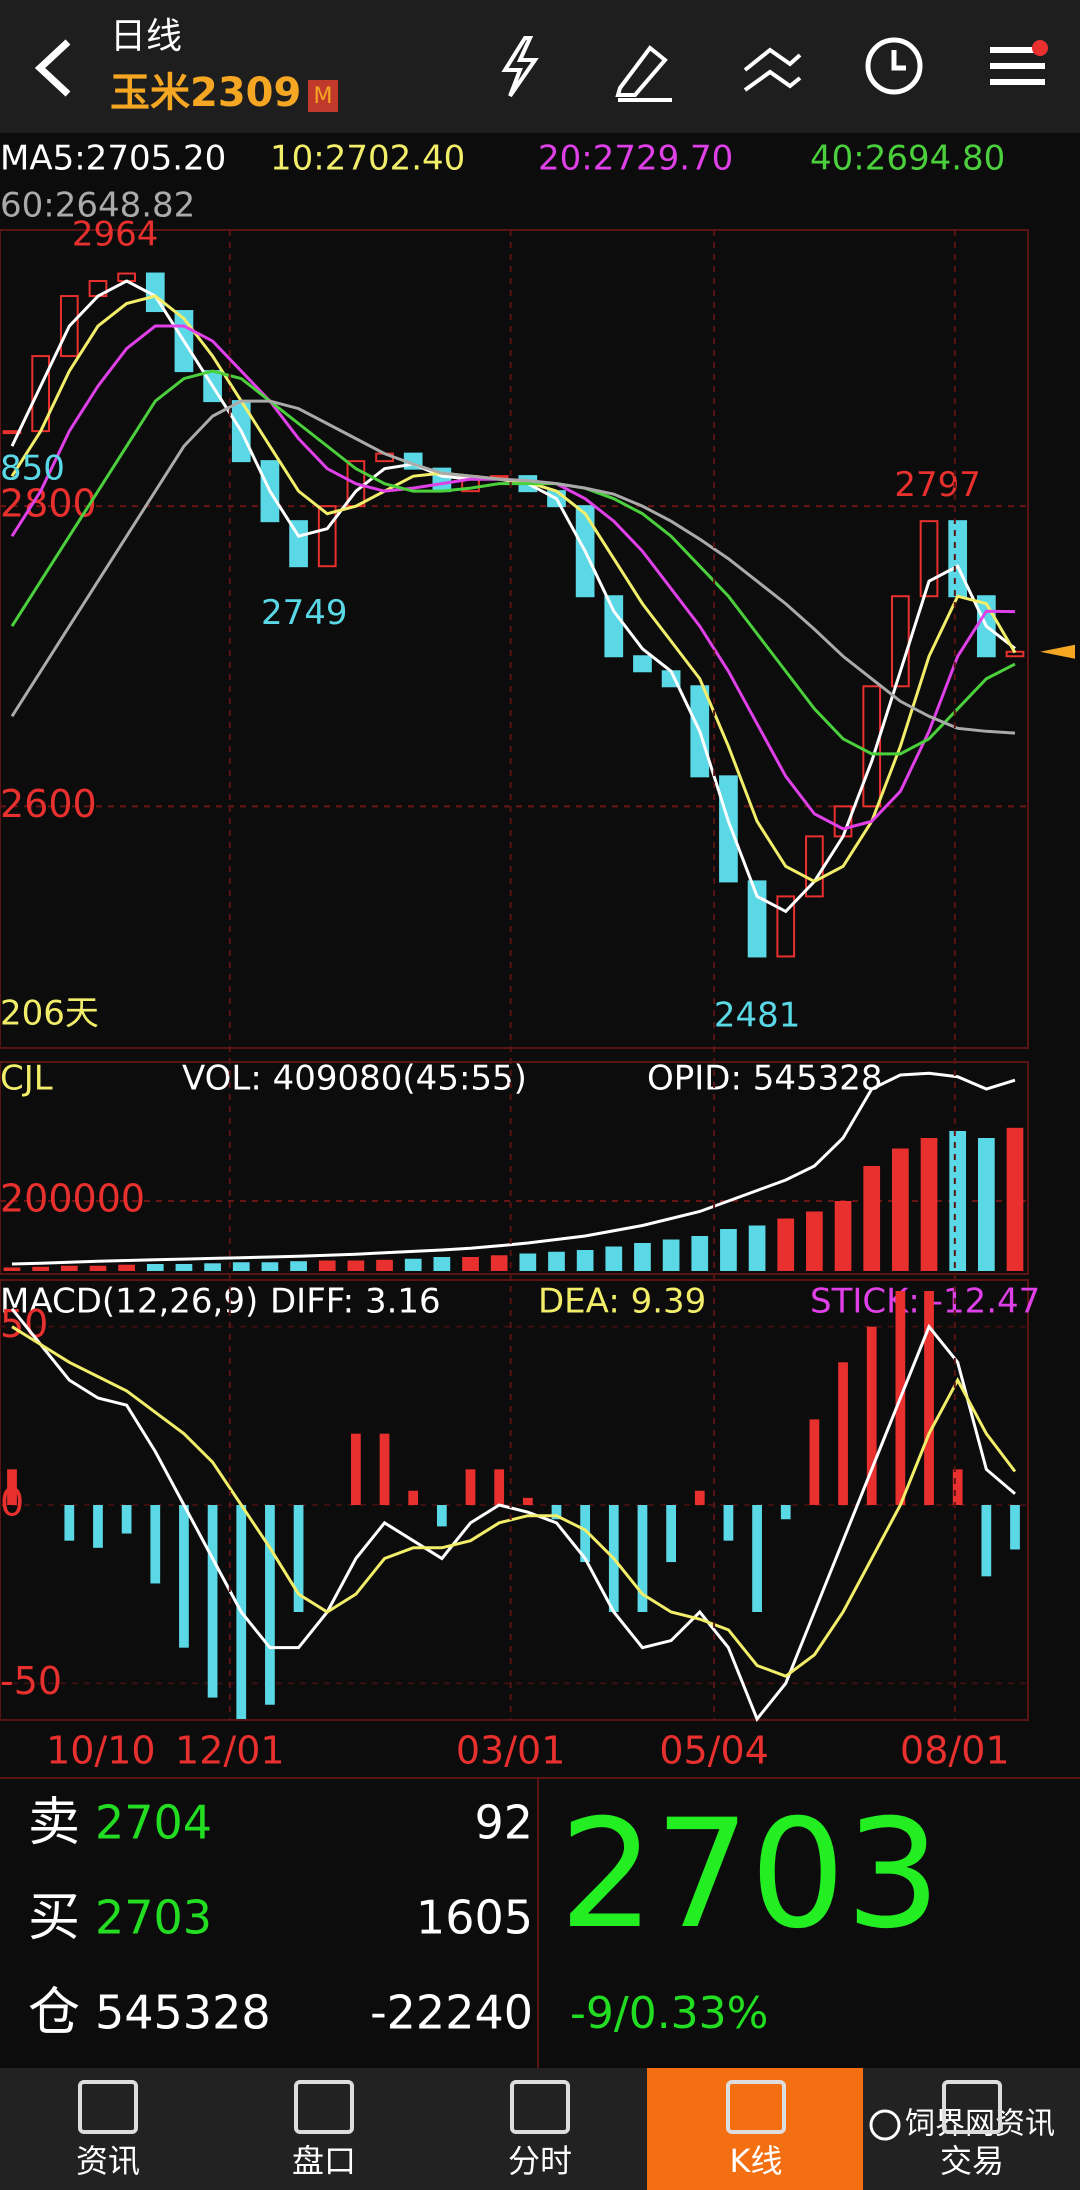  Describe the element at coordinates (48, 804) in the screenshot. I see `y-tick-label: 2600` at that location.